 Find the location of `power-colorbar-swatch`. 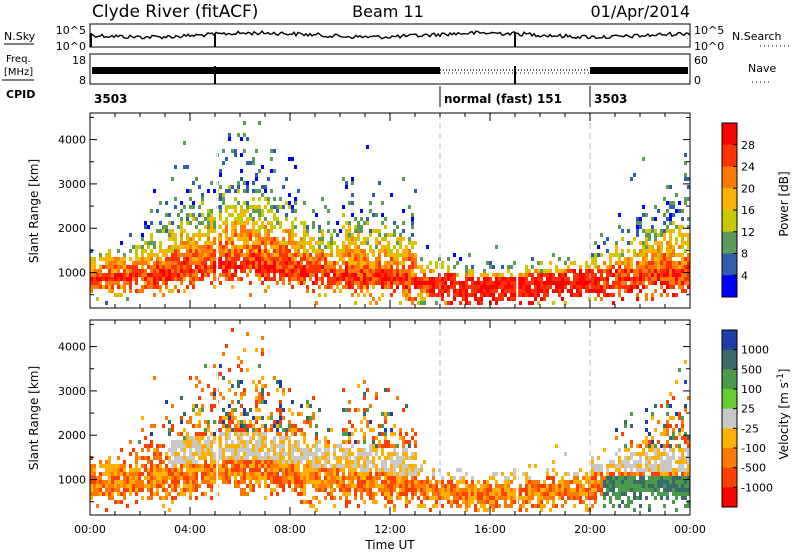

power-colorbar-swatch is located at coordinates (729, 177).